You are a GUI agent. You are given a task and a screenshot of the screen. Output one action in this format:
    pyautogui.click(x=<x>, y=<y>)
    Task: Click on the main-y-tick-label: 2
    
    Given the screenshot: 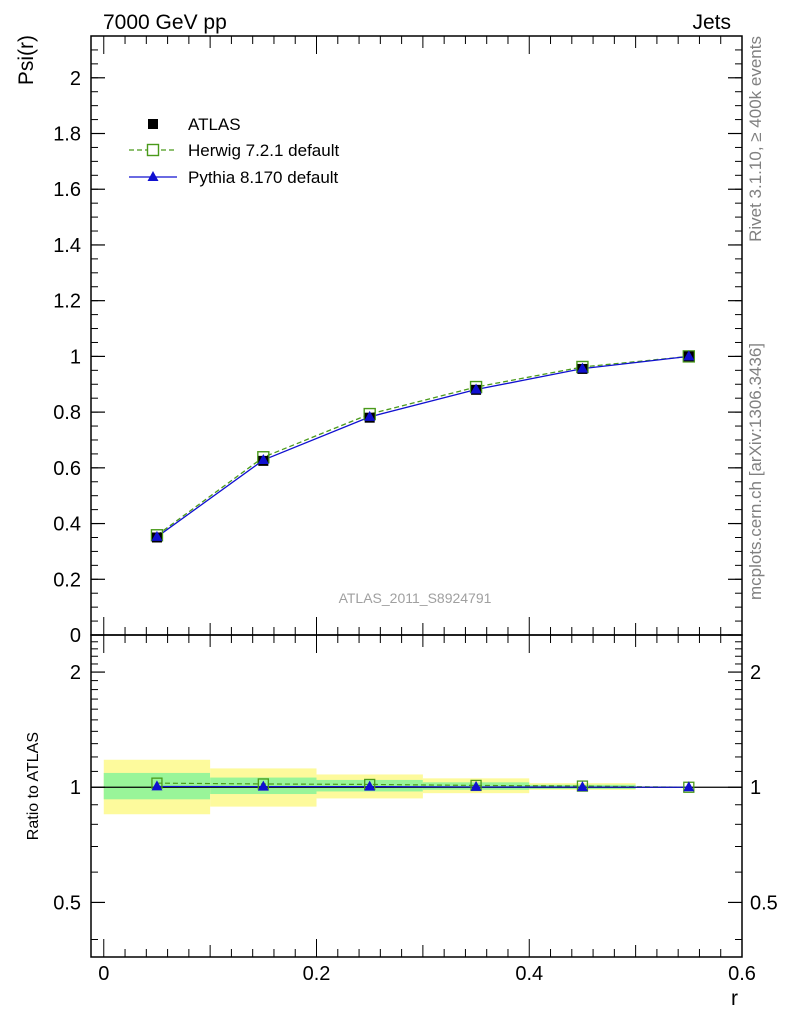 What is the action you would take?
    pyautogui.click(x=75, y=79)
    